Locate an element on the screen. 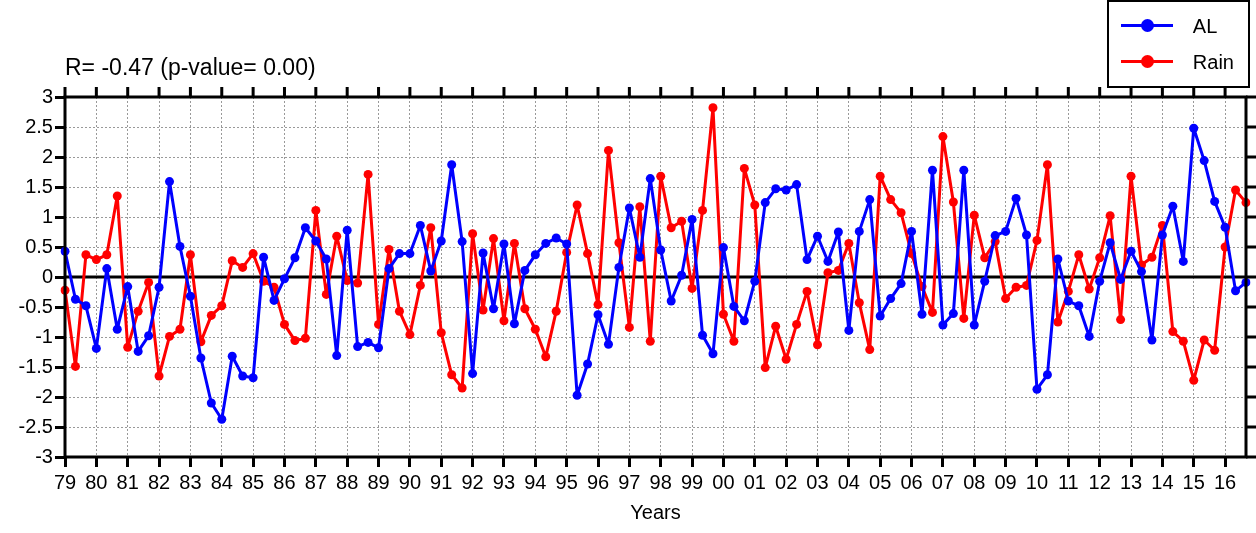  x-tick-label: 80 is located at coordinates (96, 481).